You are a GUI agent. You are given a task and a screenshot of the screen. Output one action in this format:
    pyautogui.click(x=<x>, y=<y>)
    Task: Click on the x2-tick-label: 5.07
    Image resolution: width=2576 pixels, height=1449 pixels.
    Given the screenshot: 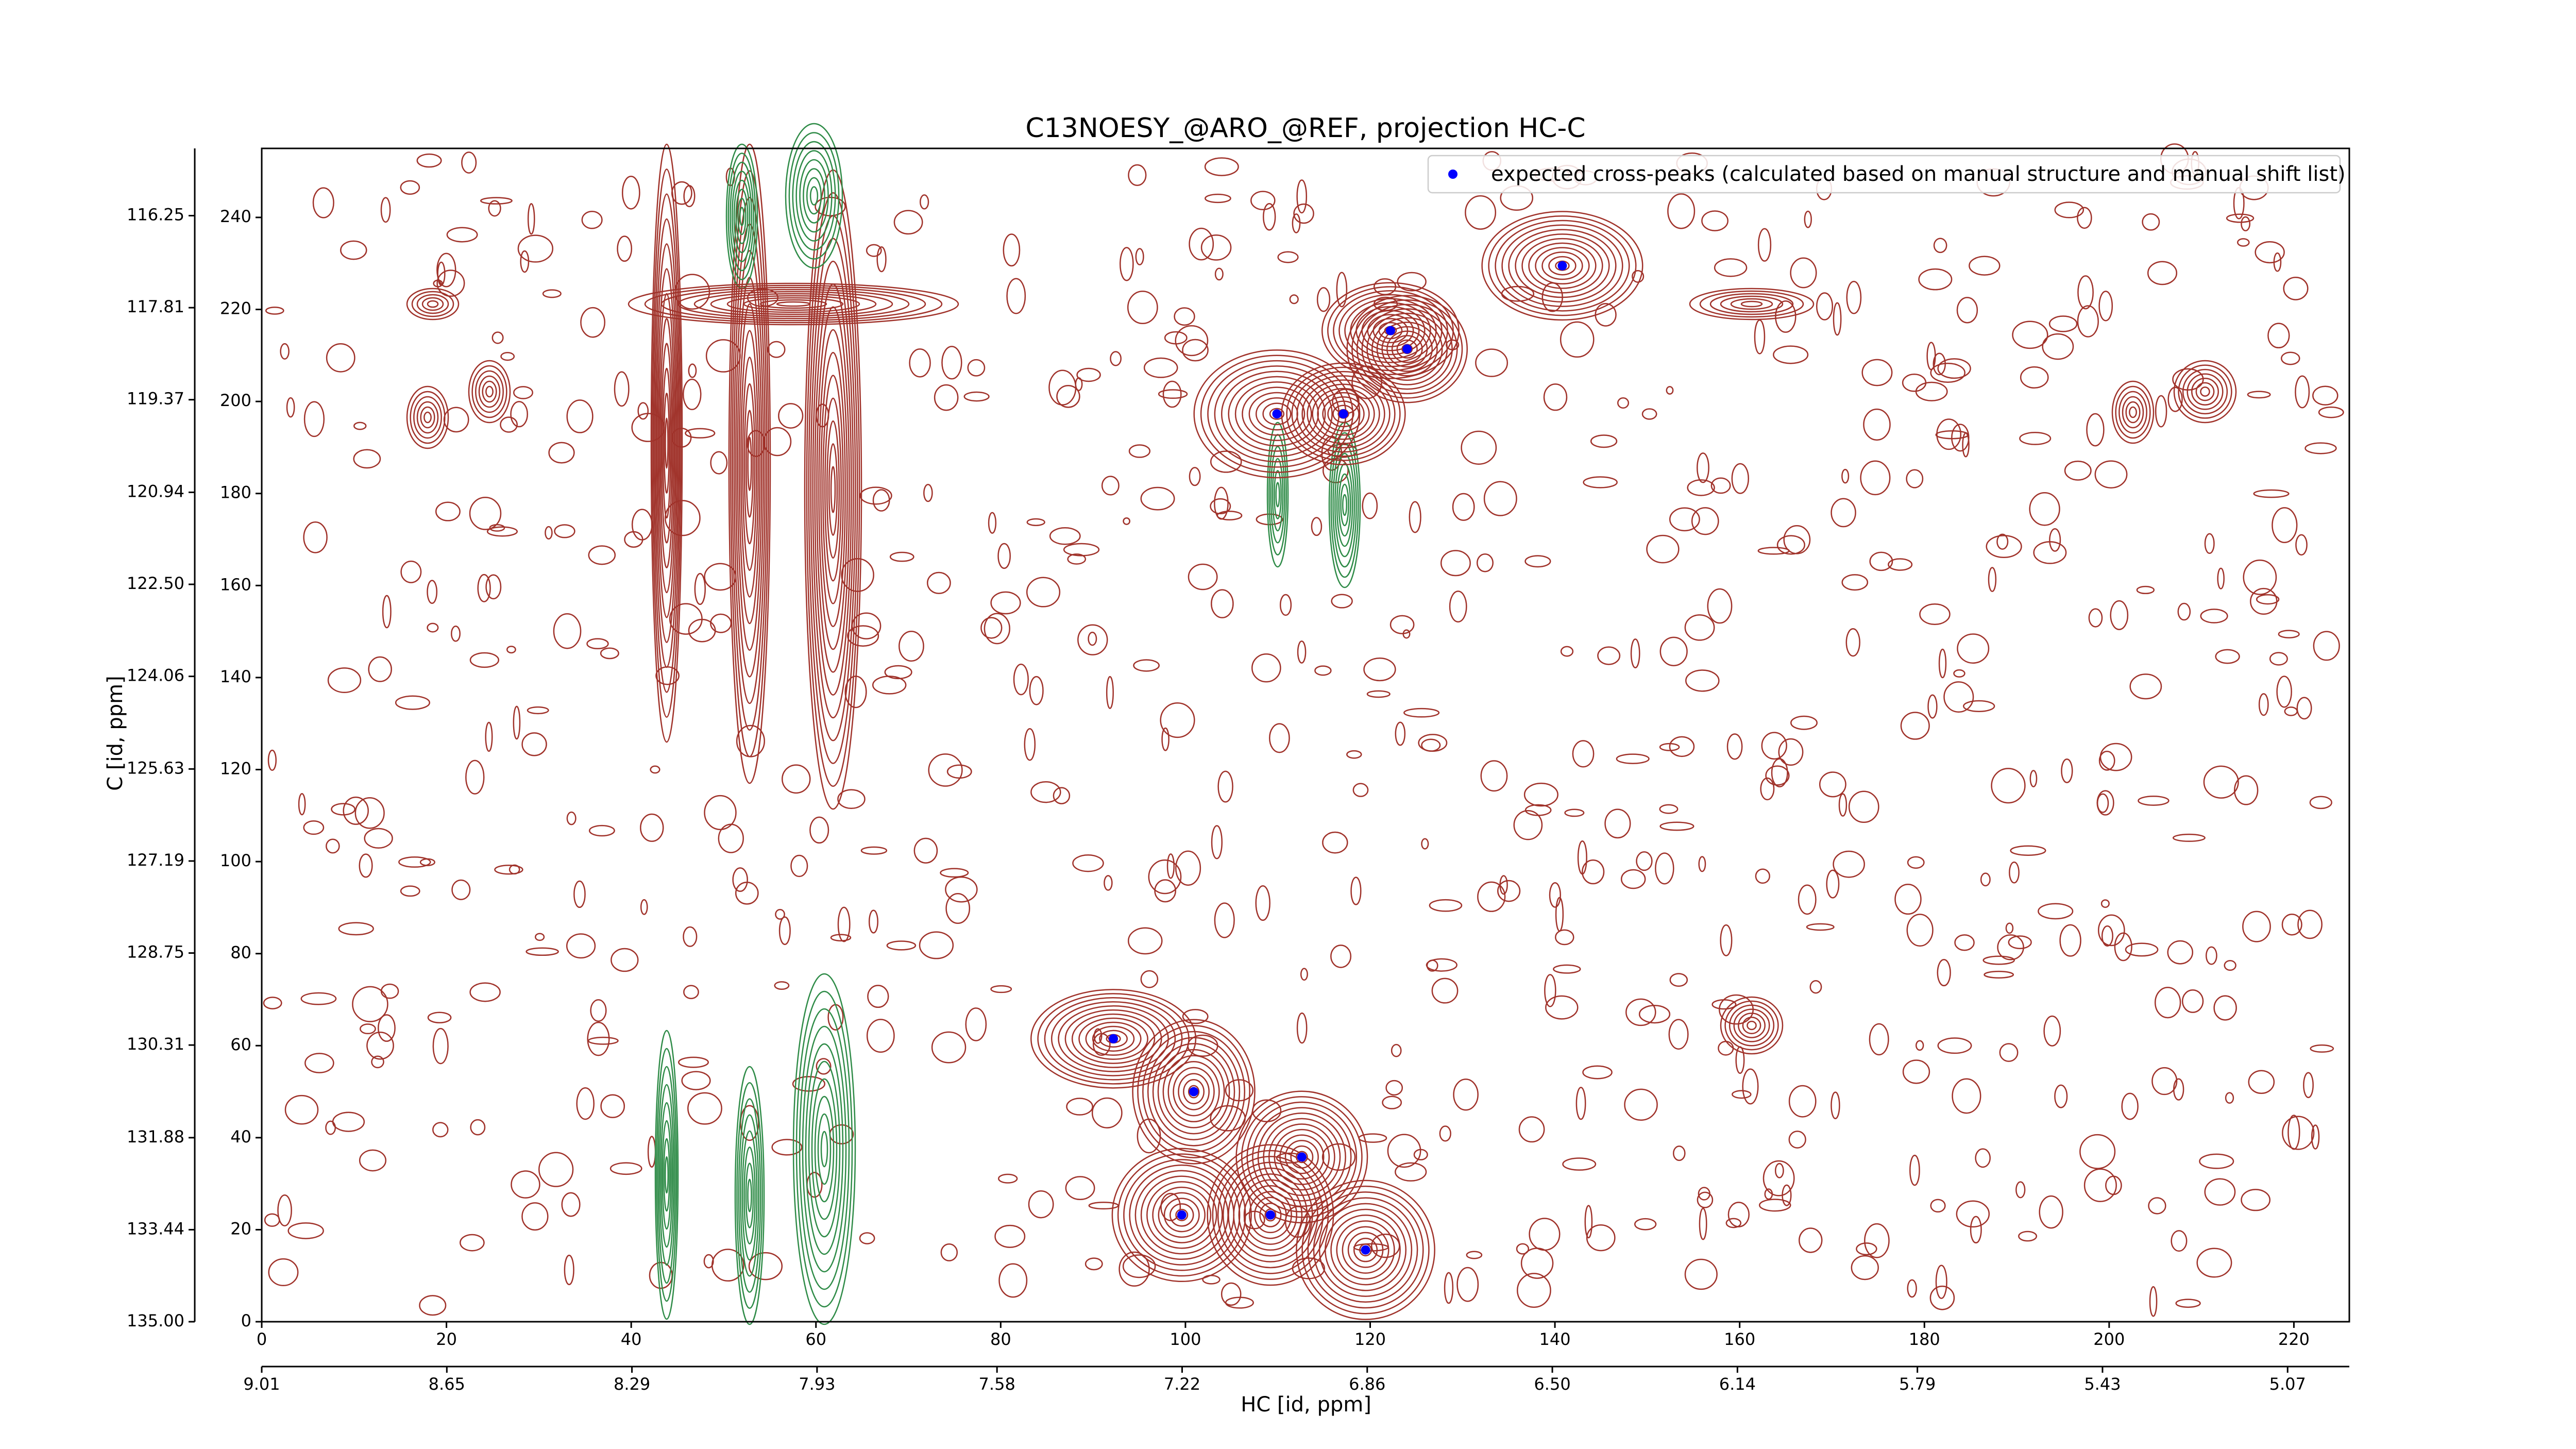 What is the action you would take?
    pyautogui.click(x=2287, y=1384)
    